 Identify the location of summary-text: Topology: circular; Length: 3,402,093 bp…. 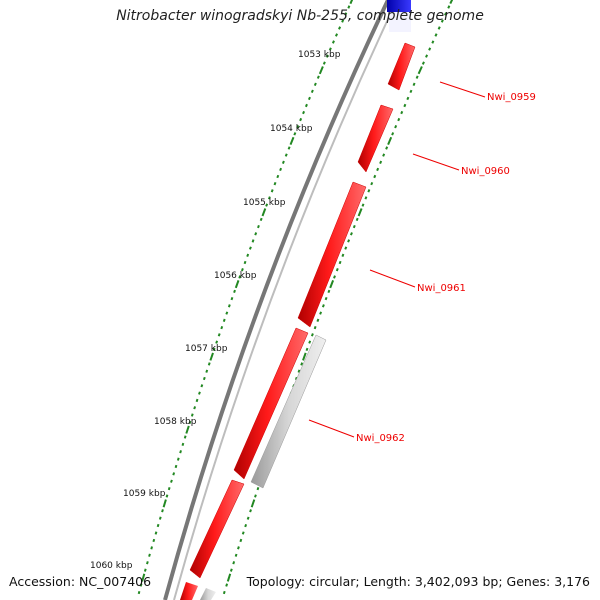
(418, 581).